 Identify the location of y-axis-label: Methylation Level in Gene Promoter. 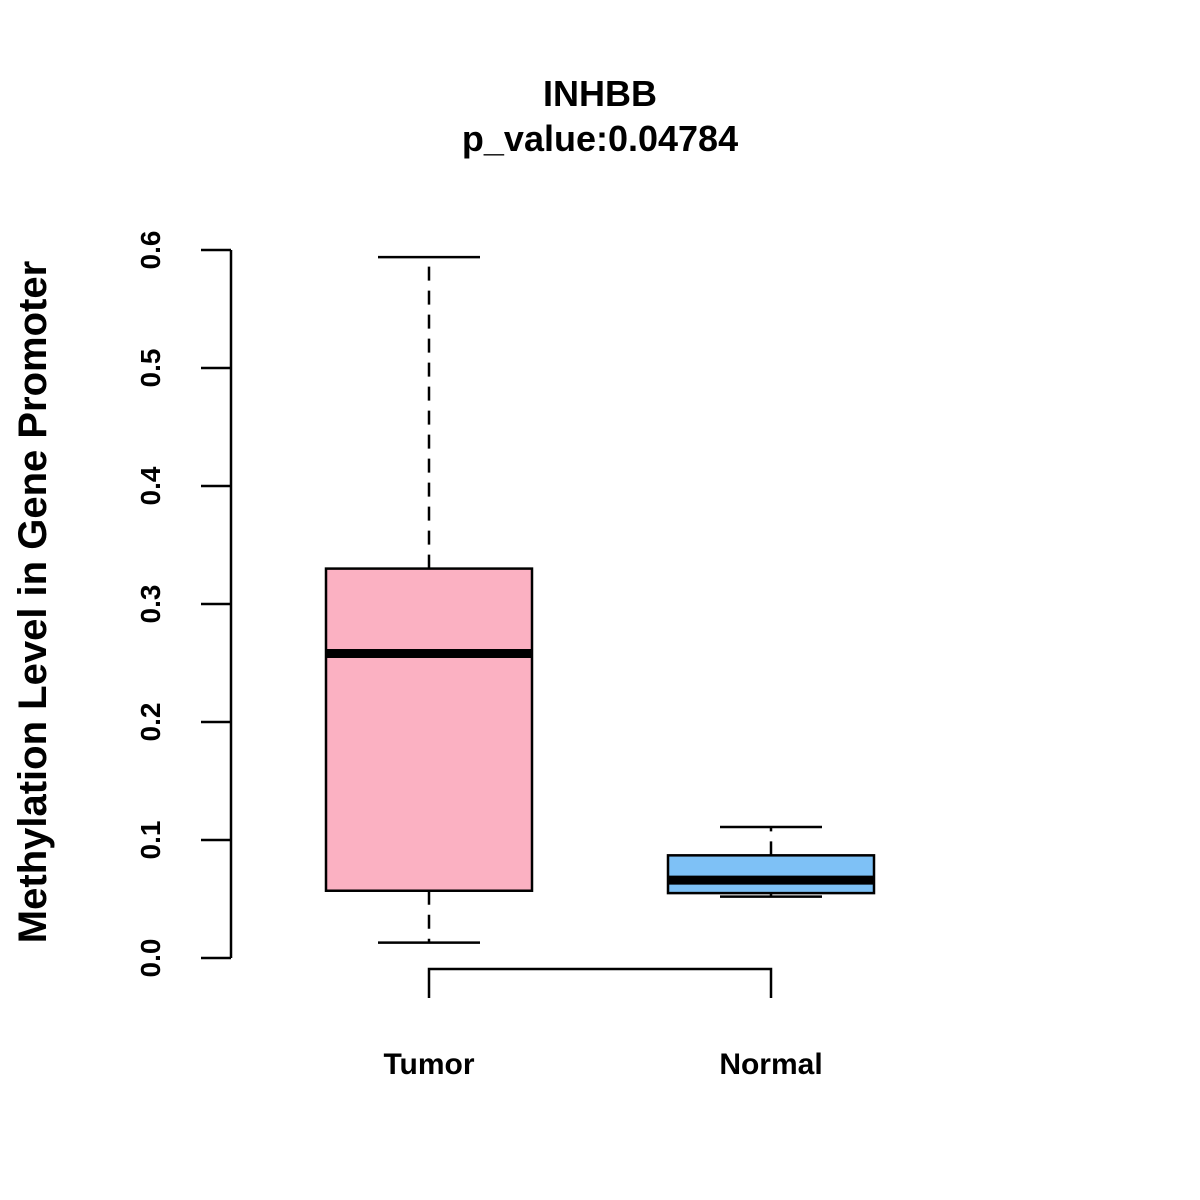
(33, 602).